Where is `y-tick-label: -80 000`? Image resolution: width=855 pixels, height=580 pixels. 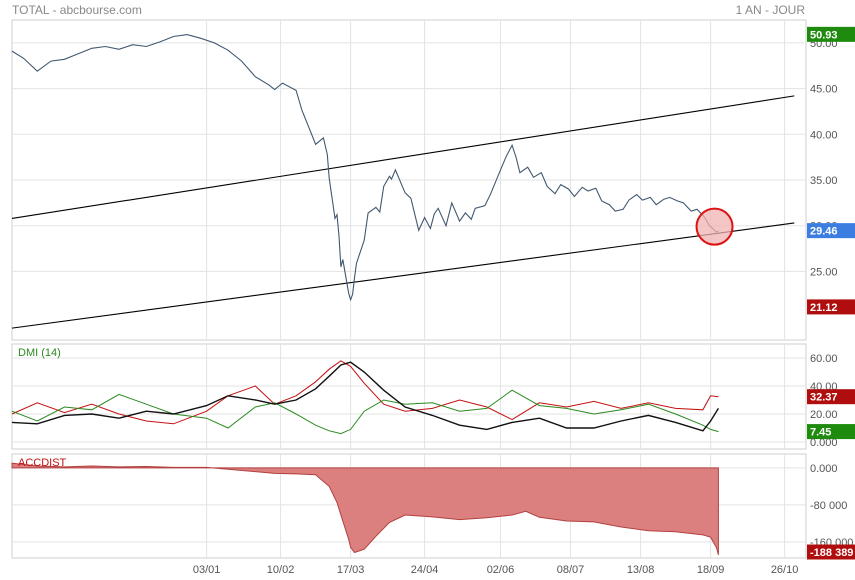
y-tick-label: -80 000 is located at coordinates (828, 506).